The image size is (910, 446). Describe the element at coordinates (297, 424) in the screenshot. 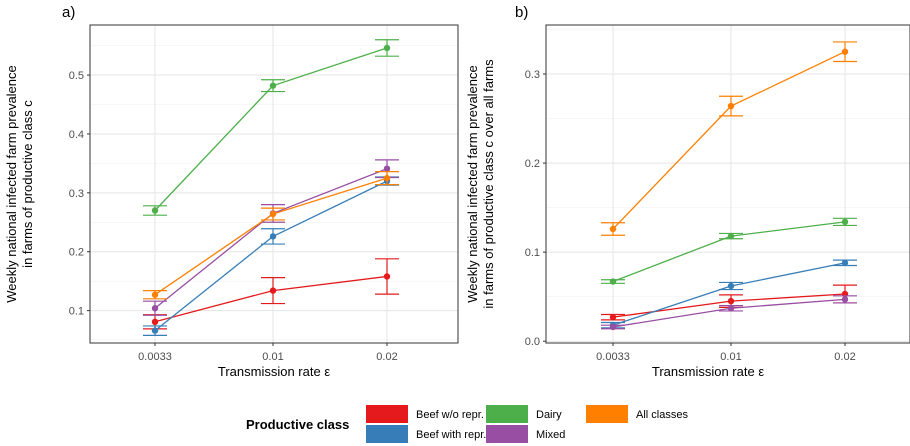

I see `legend-title: Productive class` at that location.